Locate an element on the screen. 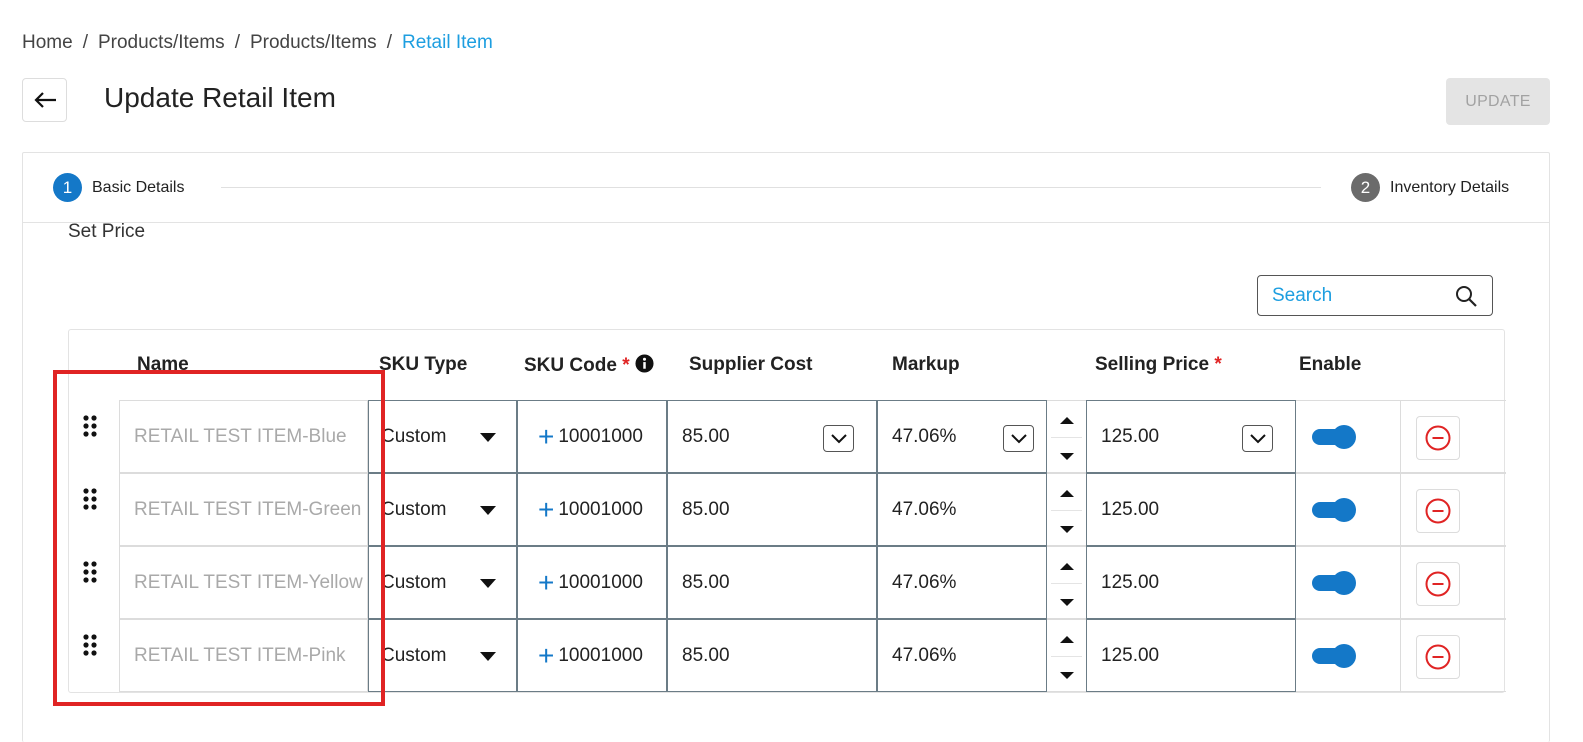 This screenshot has height=742, width=1583. page-title: Update Retail Item is located at coordinates (220, 97).